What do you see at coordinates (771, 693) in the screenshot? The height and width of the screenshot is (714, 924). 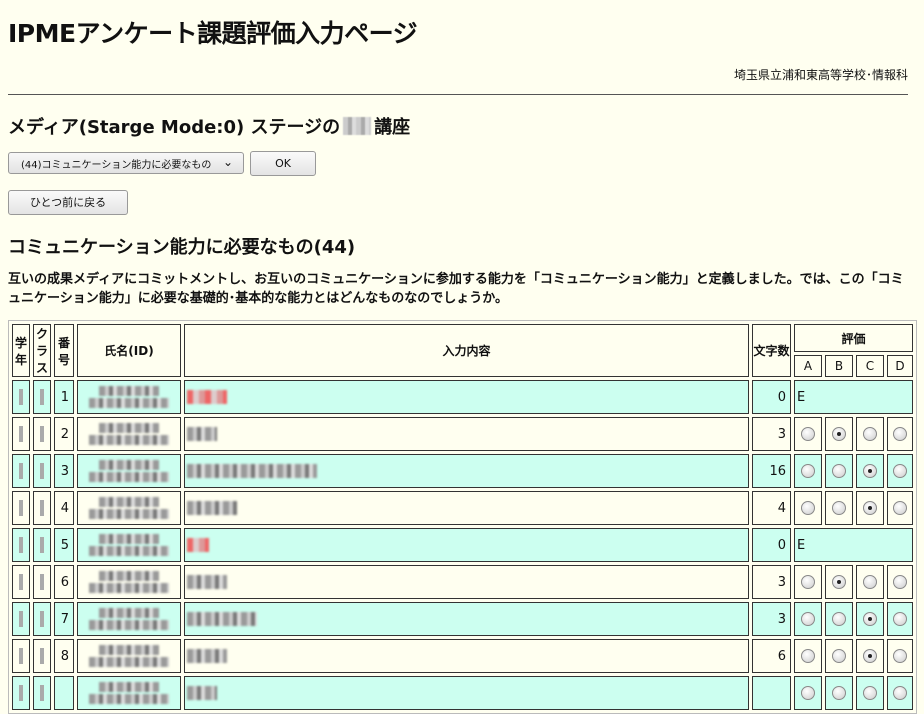 I see `chars-cell` at bounding box center [771, 693].